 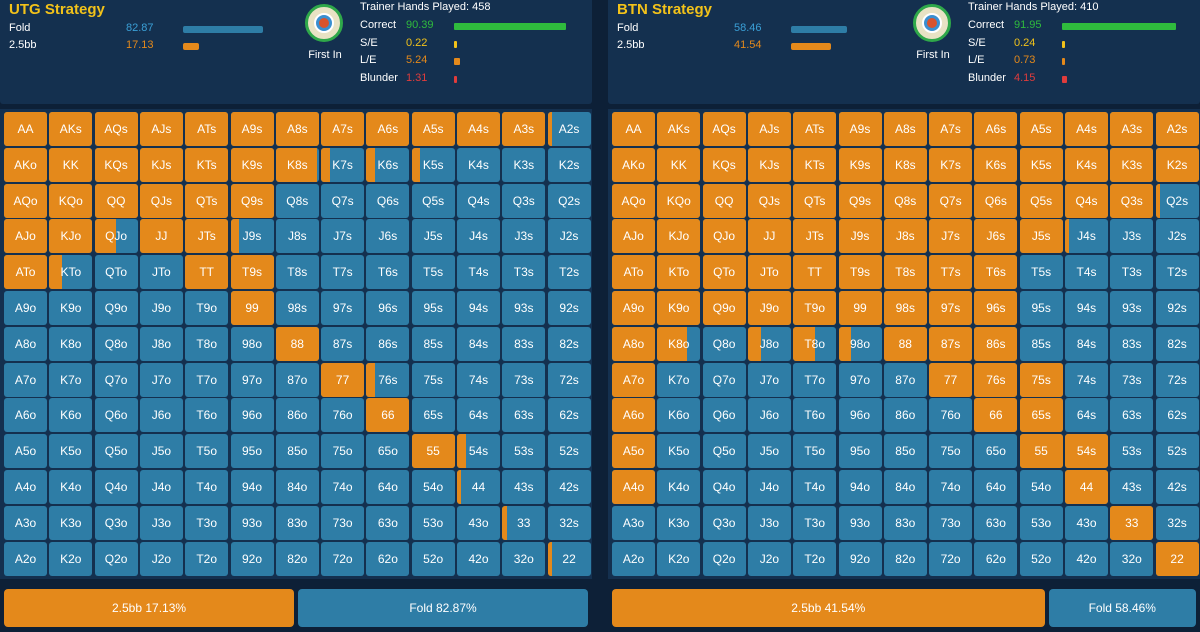 I want to click on hand-cell: K6o, so click(x=71, y=415).